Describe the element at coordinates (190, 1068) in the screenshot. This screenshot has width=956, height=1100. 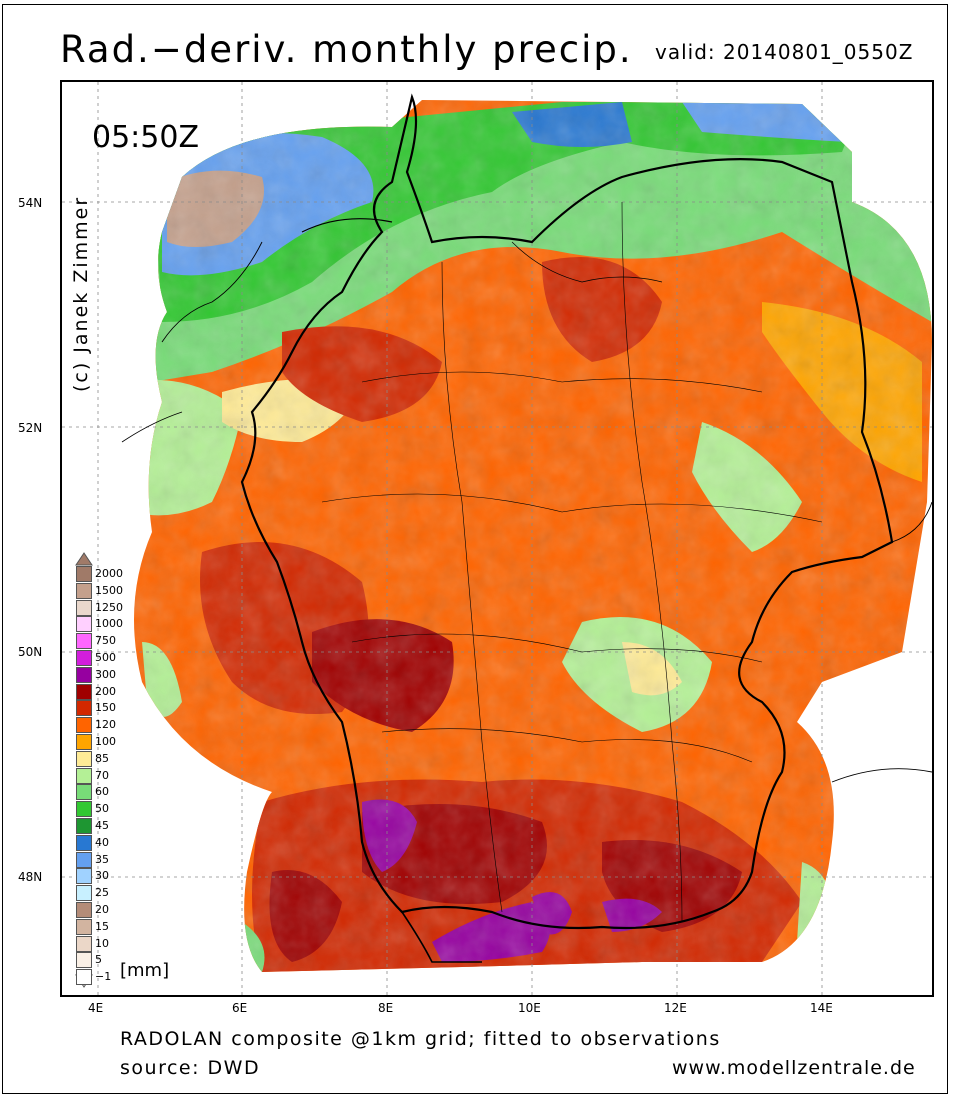
I see `footer-source: source: DWD` at that location.